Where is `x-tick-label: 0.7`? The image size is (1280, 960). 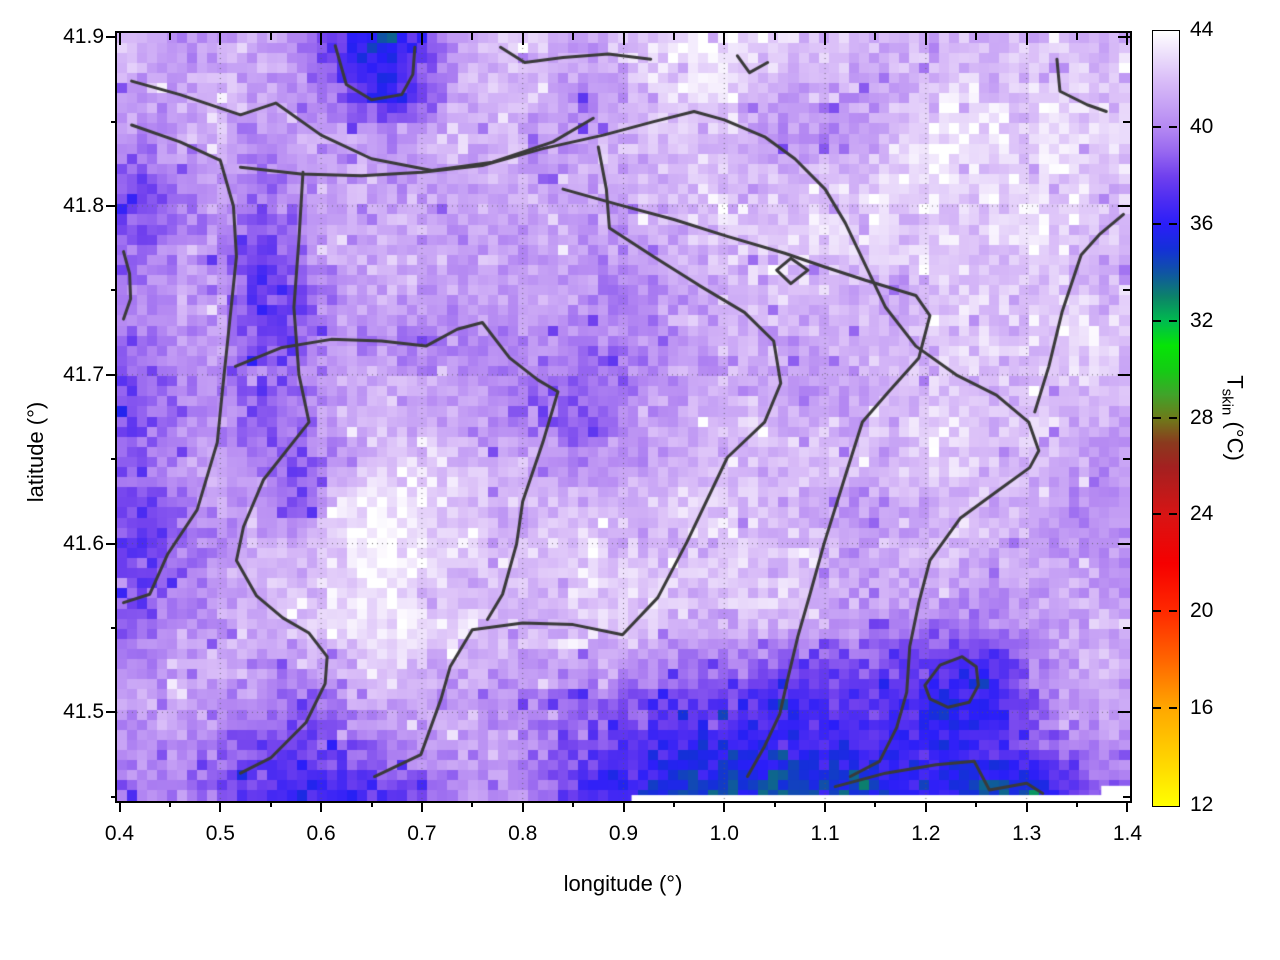
x-tick-label: 0.7 is located at coordinates (422, 833).